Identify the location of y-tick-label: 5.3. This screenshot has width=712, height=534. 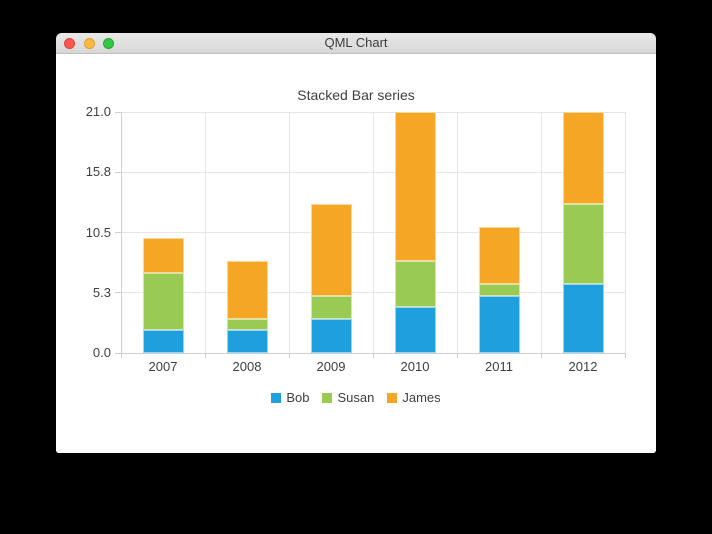
(101, 292).